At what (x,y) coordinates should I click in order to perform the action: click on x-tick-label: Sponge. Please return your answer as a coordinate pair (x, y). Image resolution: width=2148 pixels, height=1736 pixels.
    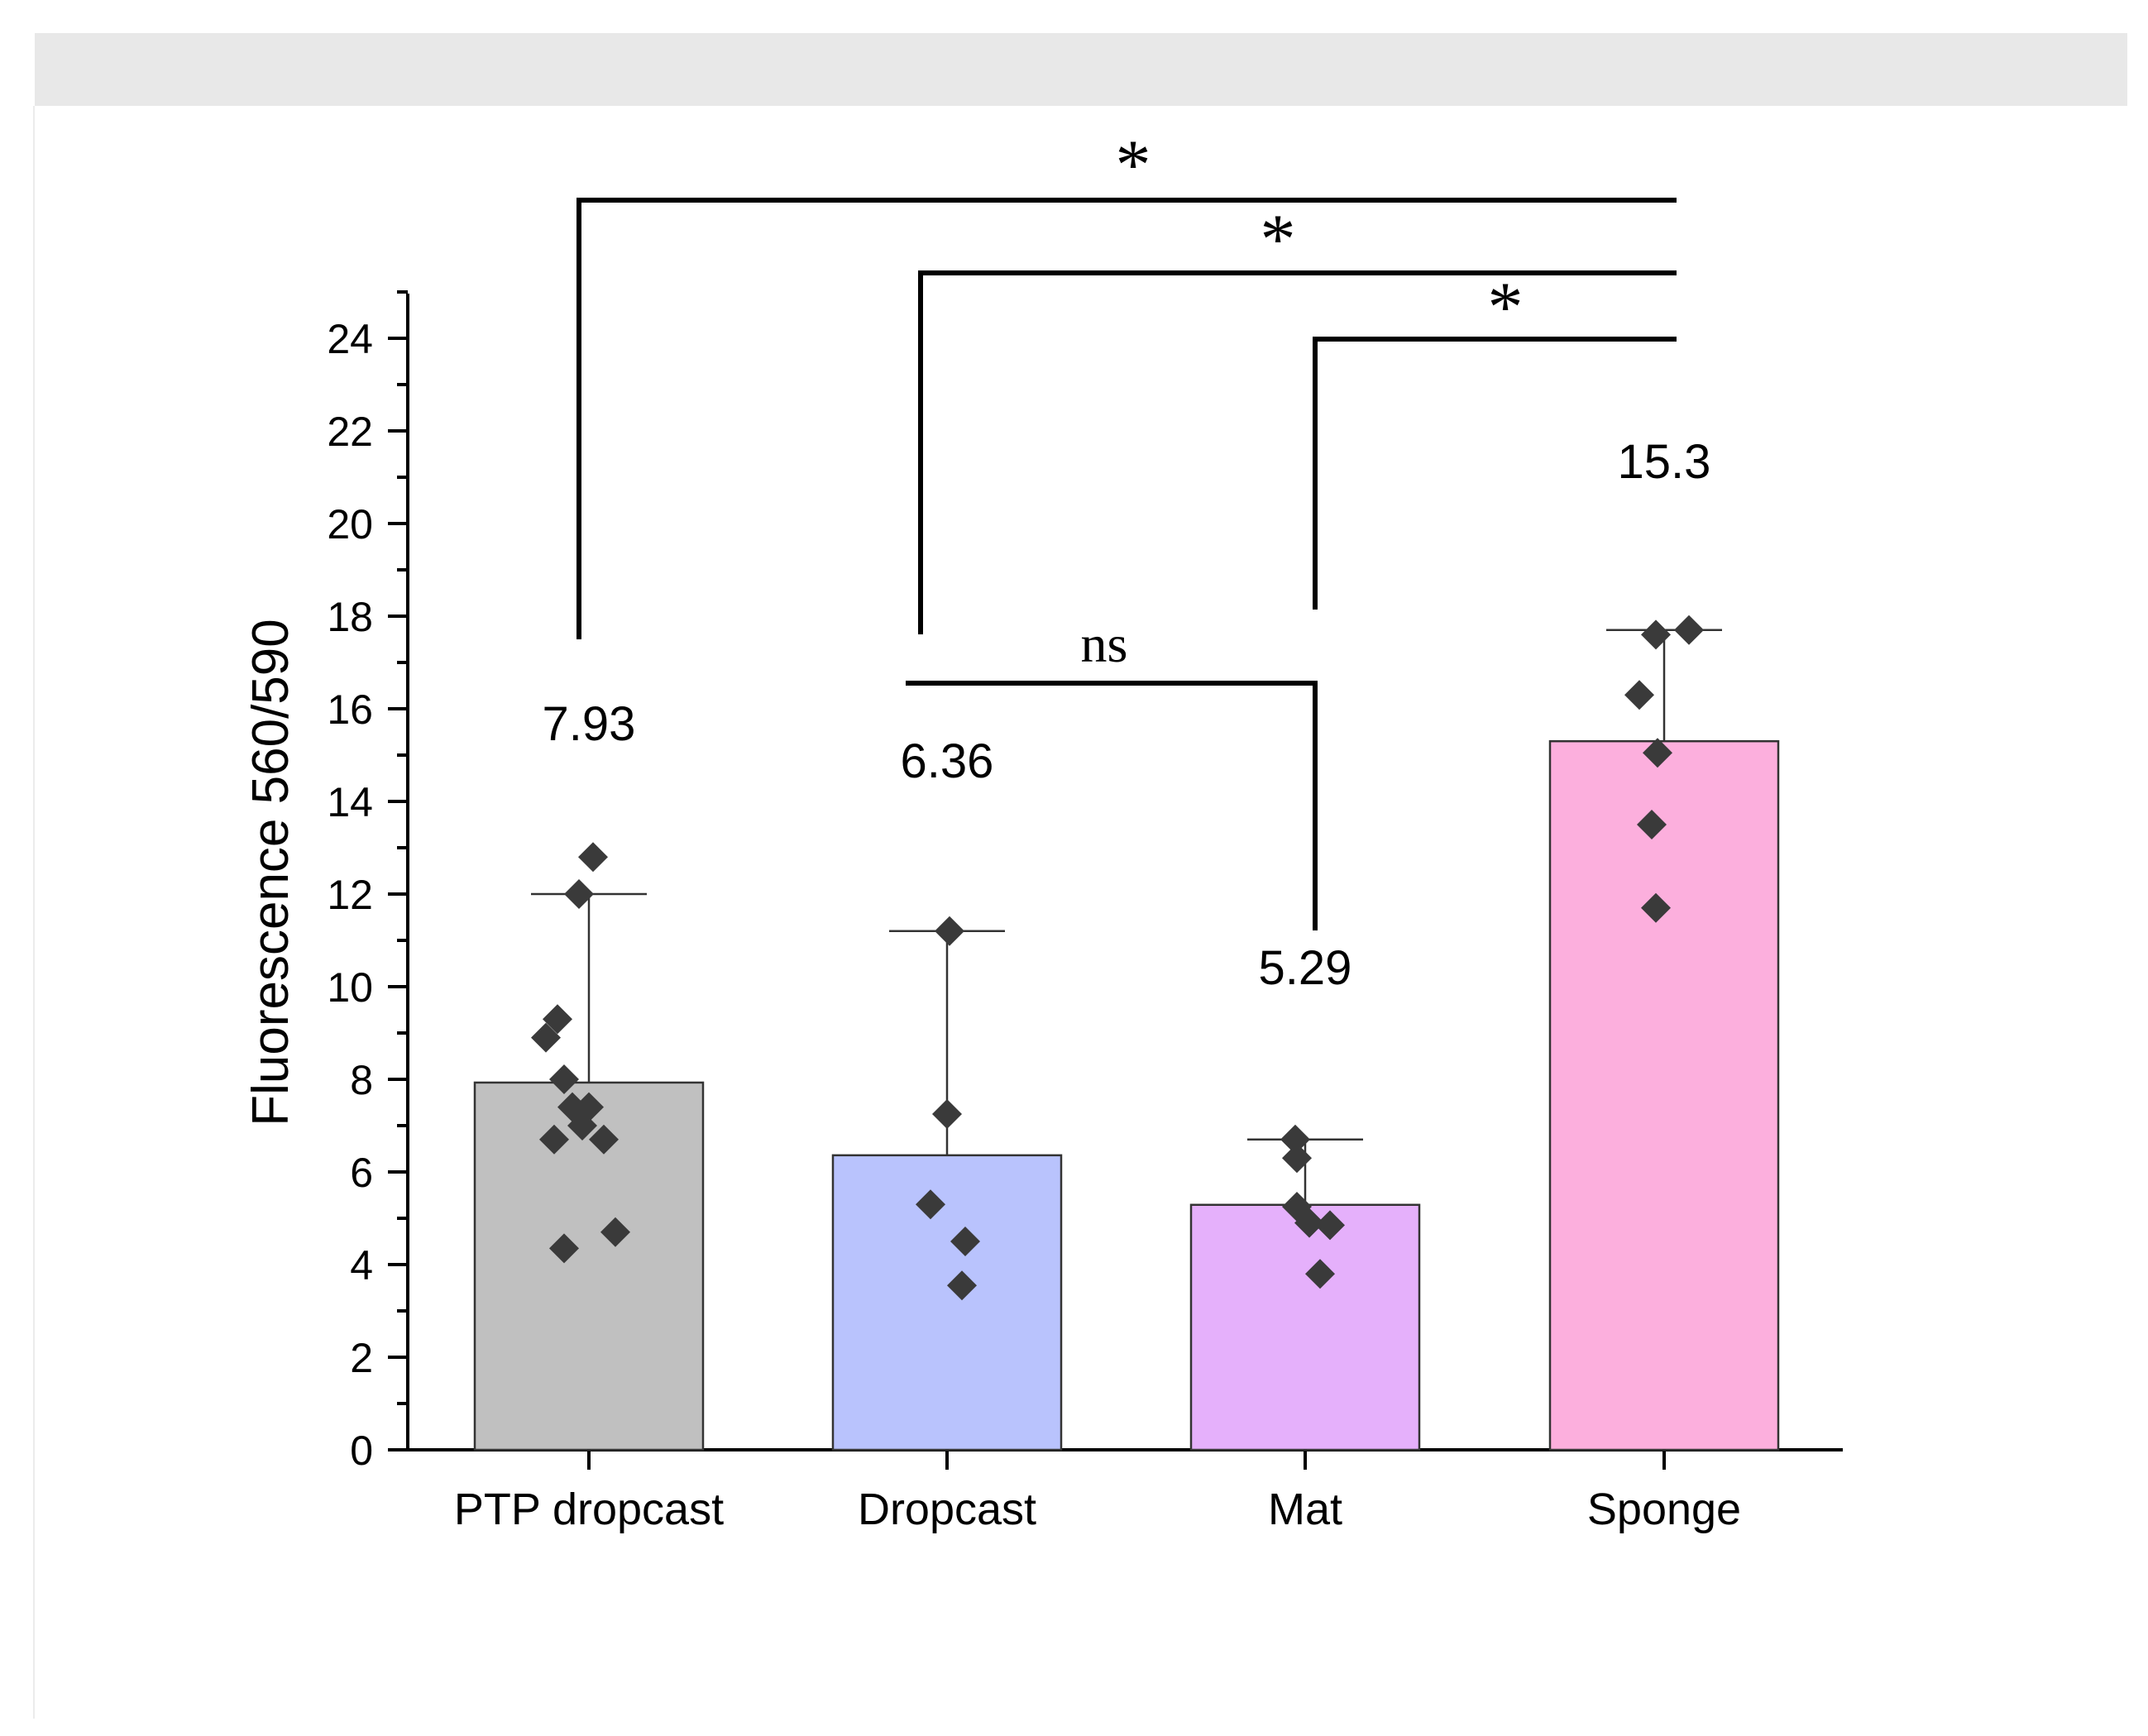
    Looking at the image, I should click on (1664, 1509).